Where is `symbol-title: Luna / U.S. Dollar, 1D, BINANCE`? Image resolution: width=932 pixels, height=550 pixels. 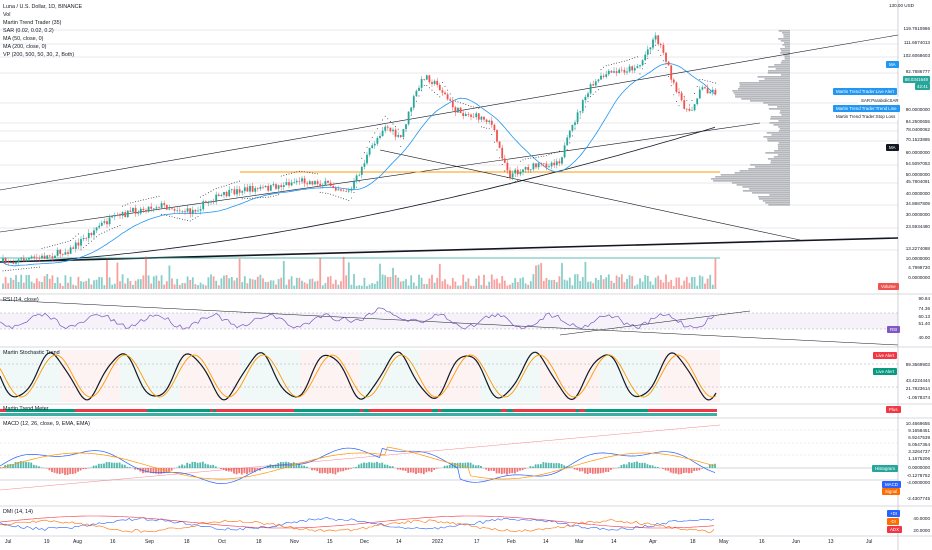
symbol-title: Luna / U.S. Dollar, 1D, BINANCE is located at coordinates (43, 7).